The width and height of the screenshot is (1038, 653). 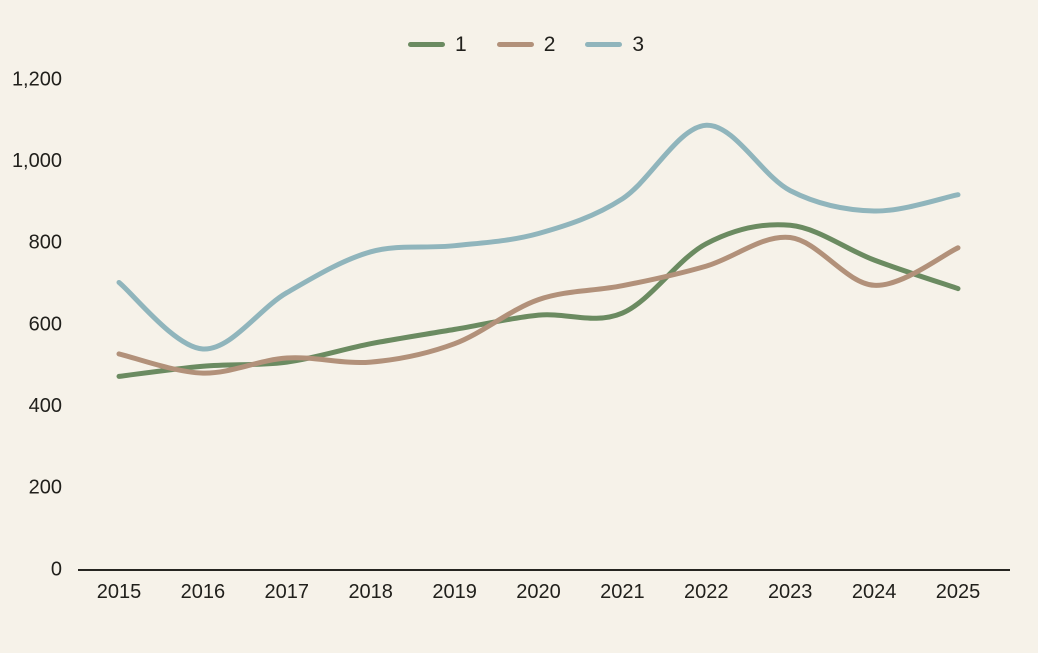 I want to click on chart-legend: 1 2 3, so click(x=526, y=44).